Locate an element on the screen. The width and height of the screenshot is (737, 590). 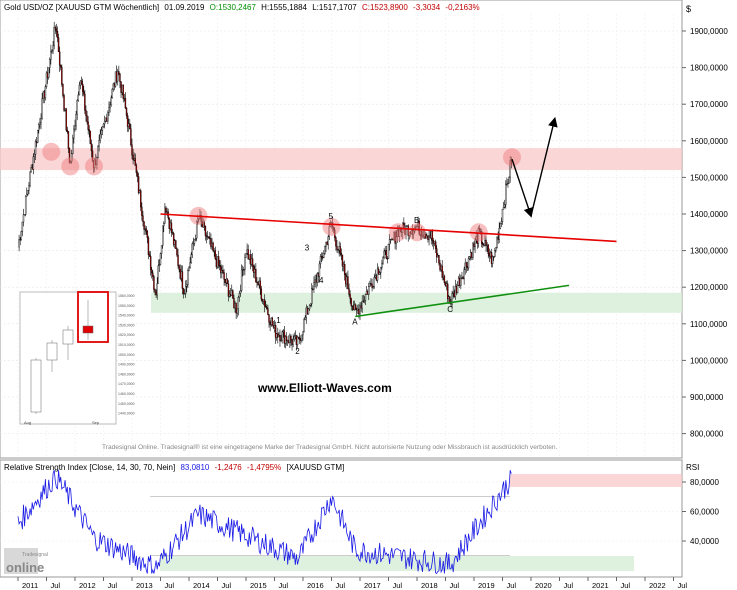
header-change: -3,3034 is located at coordinates (427, 7).